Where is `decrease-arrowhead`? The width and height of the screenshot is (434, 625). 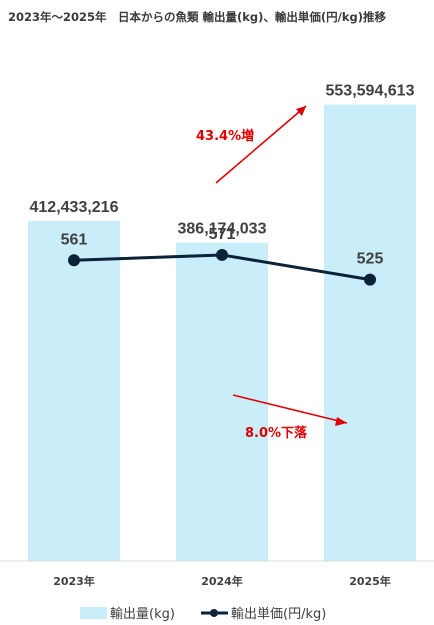
decrease-arrowhead is located at coordinates (341, 421).